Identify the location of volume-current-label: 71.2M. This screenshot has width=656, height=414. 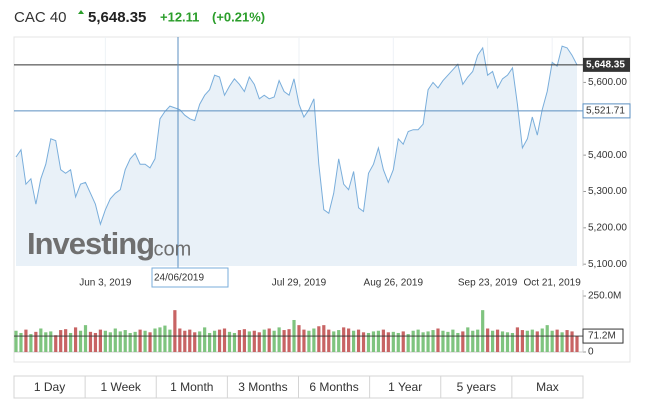
(602, 336).